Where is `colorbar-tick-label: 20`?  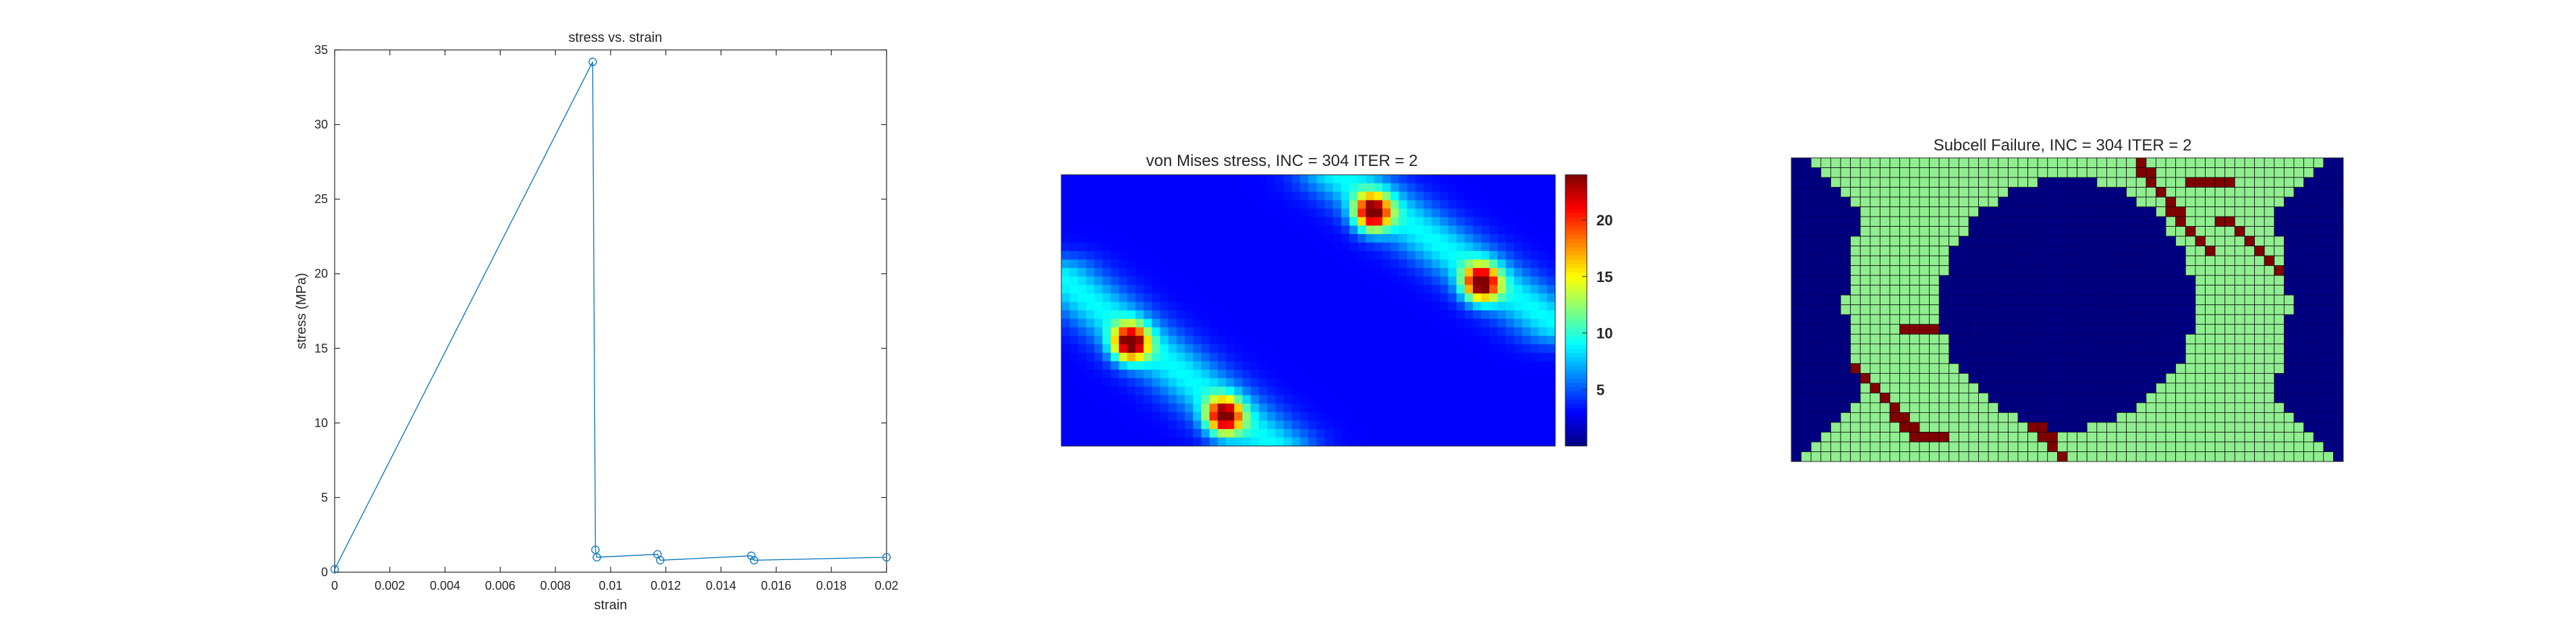
colorbar-tick-label: 20 is located at coordinates (1604, 220).